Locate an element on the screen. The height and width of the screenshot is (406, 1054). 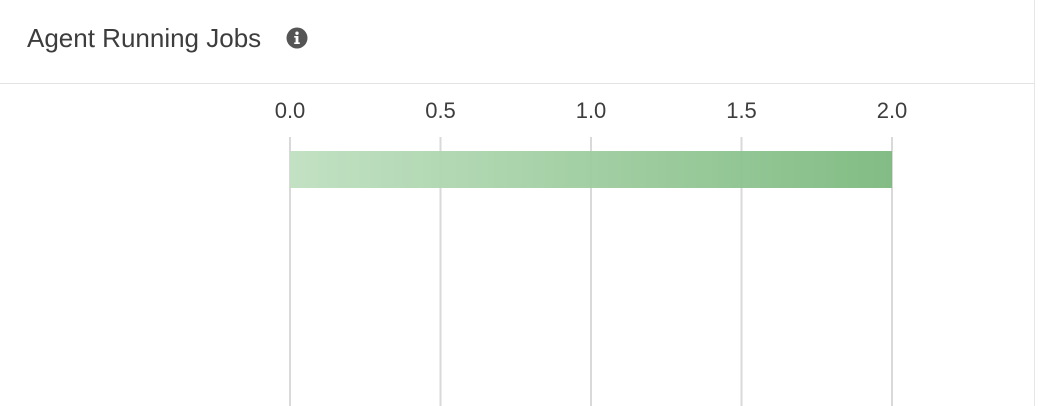
x-tick-label: 1.5 is located at coordinates (741, 110).